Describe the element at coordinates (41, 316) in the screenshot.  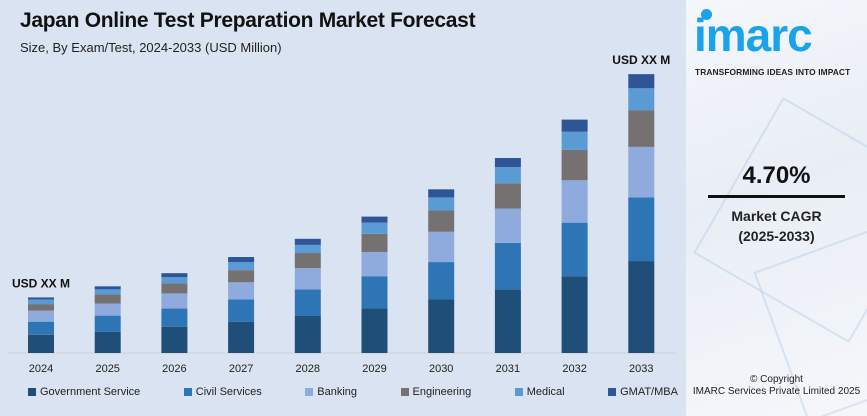
I see `bar-segment-banking-2024` at that location.